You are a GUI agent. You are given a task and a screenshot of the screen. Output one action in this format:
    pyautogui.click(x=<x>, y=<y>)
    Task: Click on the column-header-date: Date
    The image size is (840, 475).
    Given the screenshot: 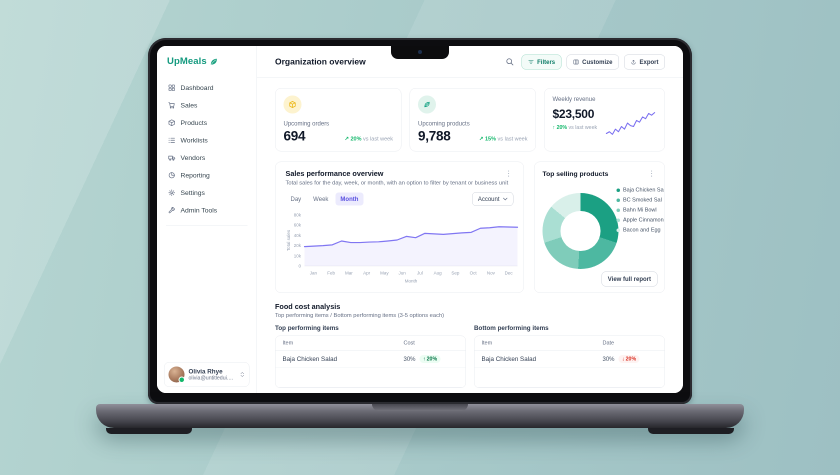 What is the action you would take?
    pyautogui.click(x=608, y=343)
    